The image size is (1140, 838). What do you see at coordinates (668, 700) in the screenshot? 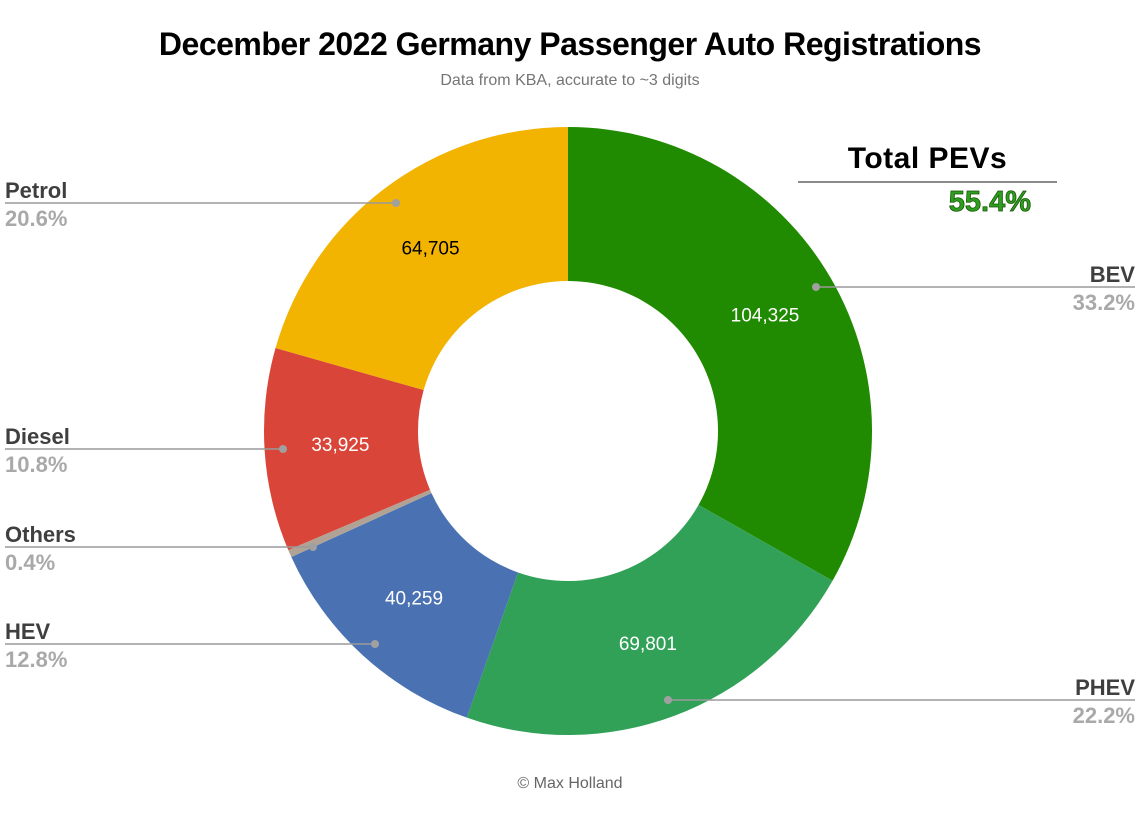
I see `leader-dot-phev` at bounding box center [668, 700].